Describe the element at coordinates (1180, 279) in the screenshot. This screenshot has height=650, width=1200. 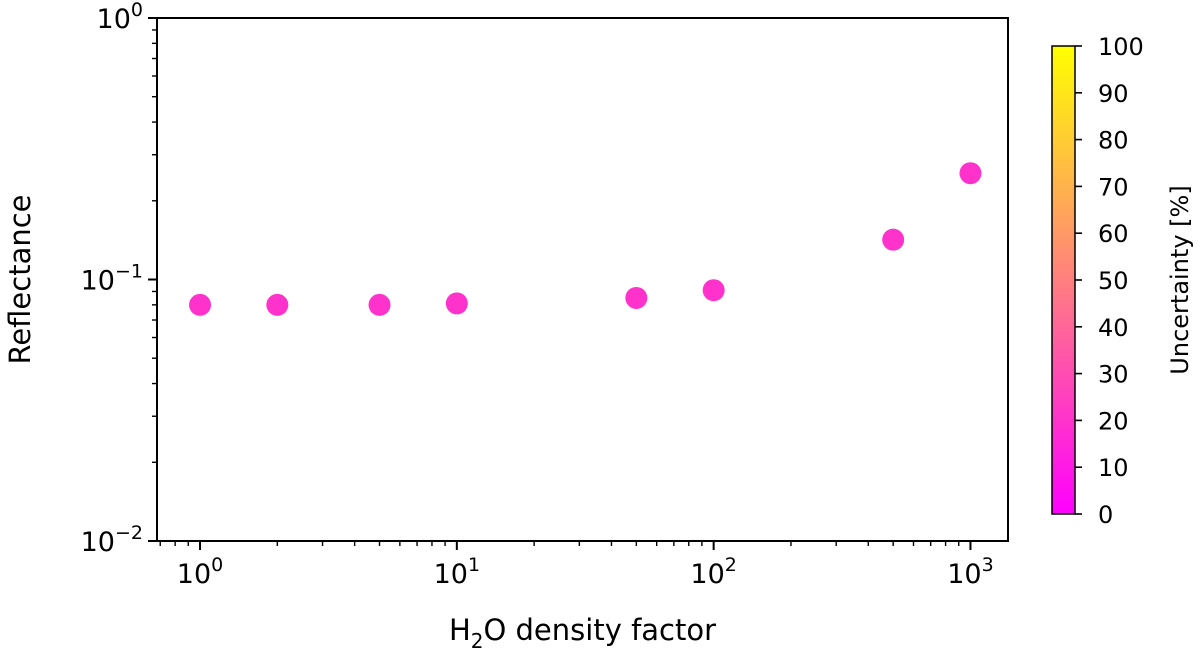
I see `colorbar-label: Uncertainty [%]` at that location.